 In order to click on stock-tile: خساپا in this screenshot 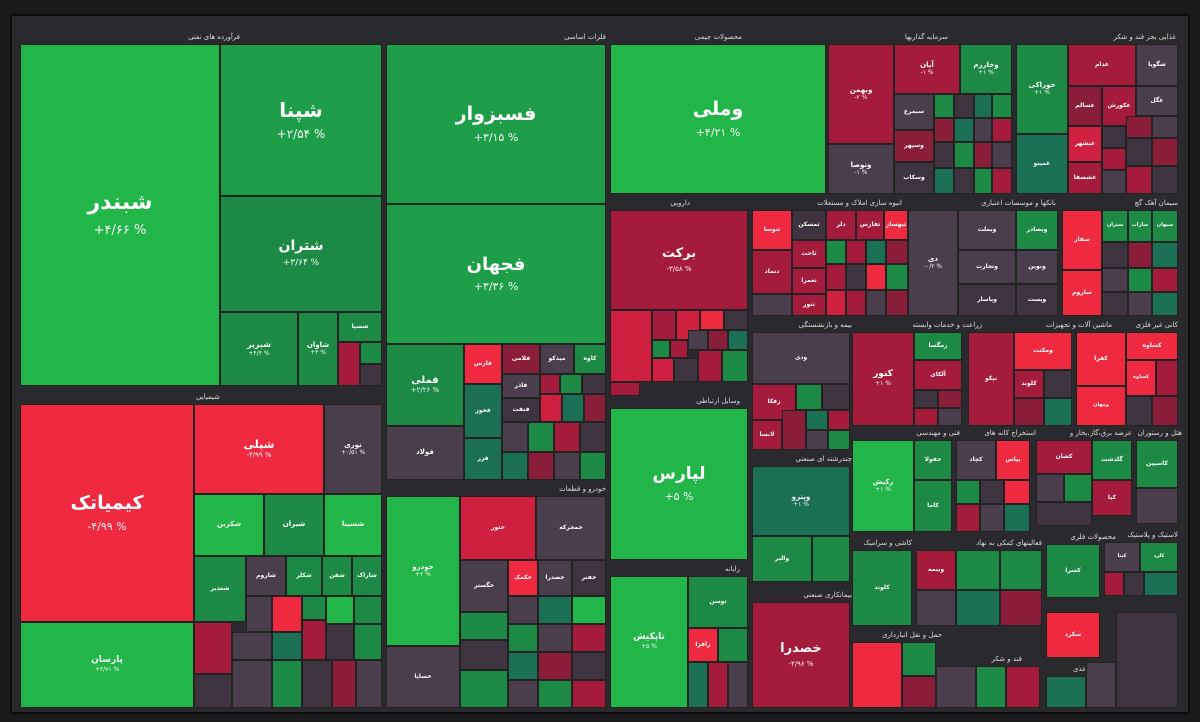, I will do `click(423, 677)`.